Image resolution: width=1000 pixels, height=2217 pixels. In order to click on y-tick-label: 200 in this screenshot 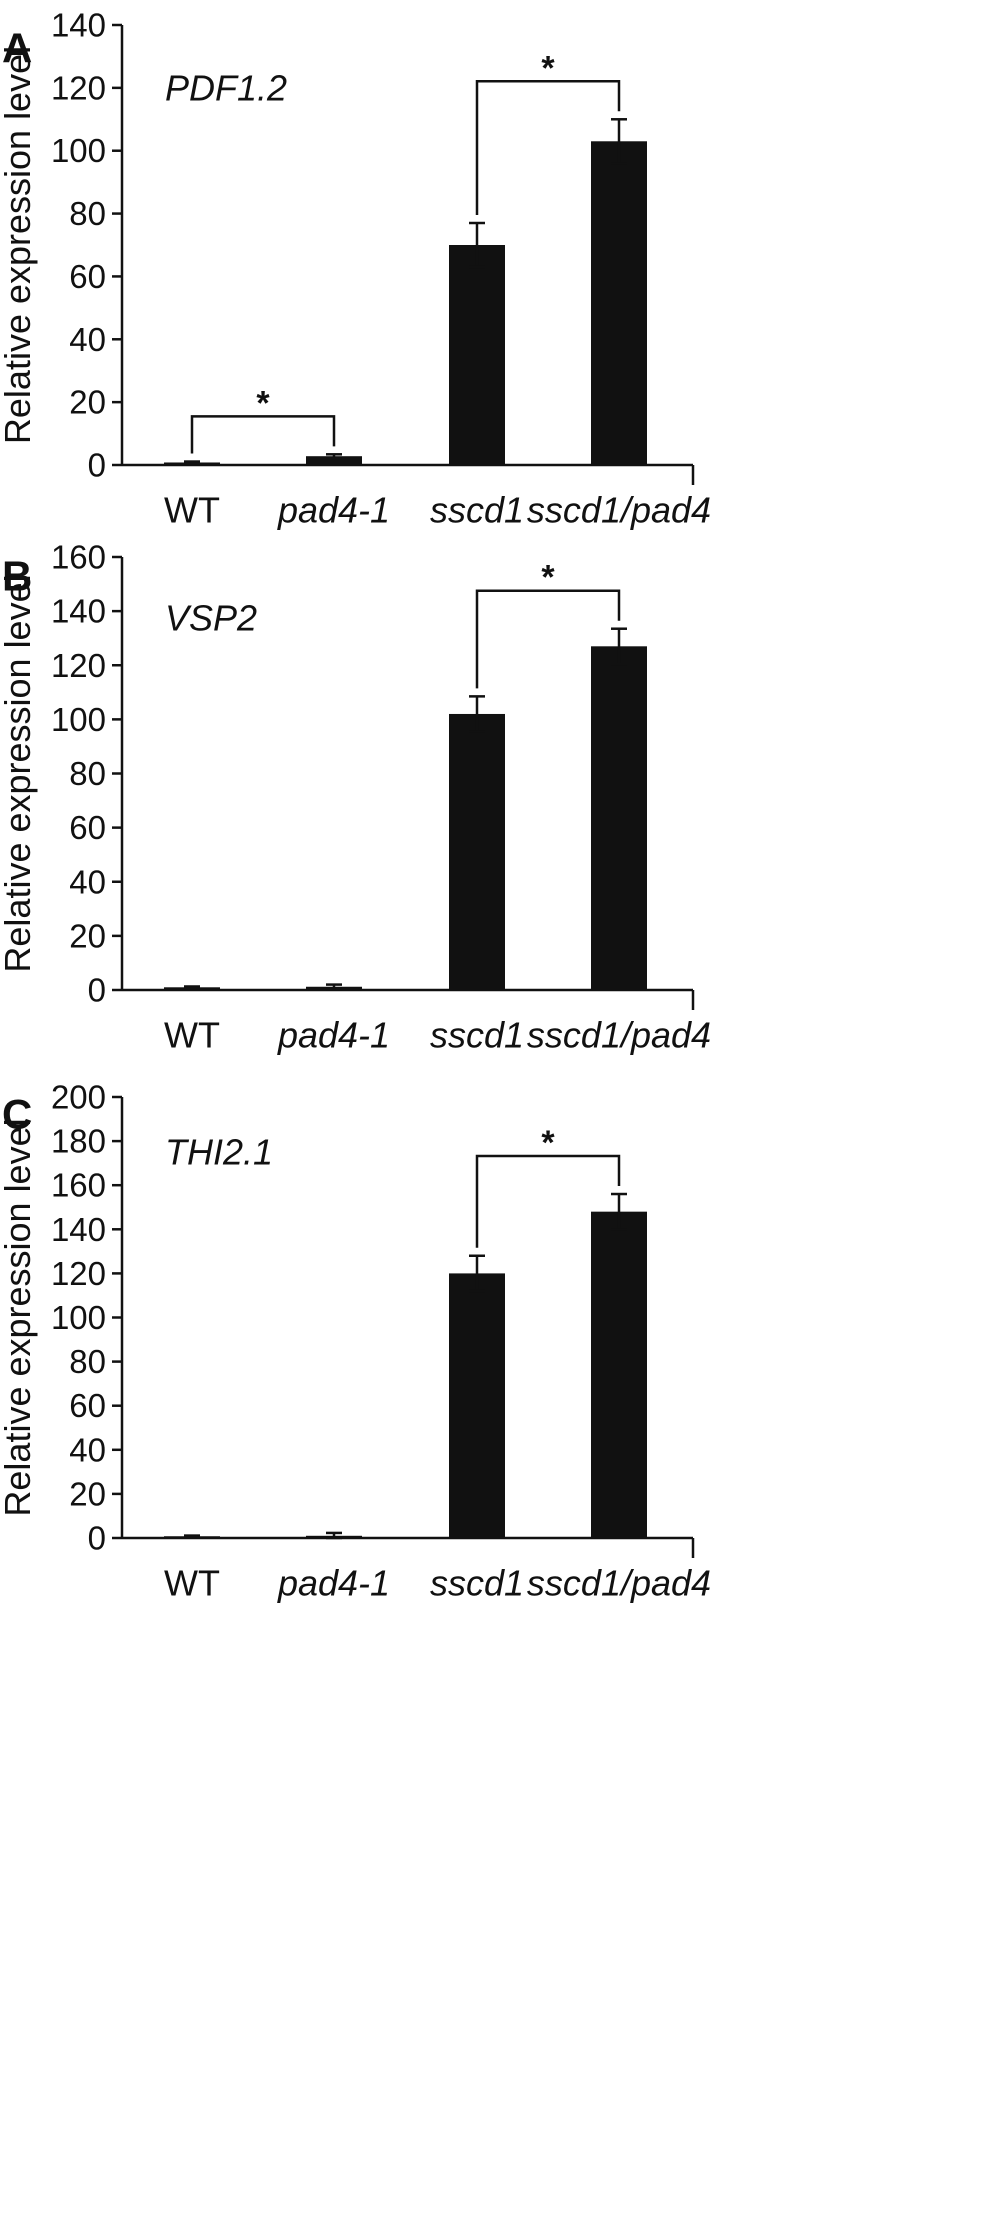, I will do `click(78, 1097)`.